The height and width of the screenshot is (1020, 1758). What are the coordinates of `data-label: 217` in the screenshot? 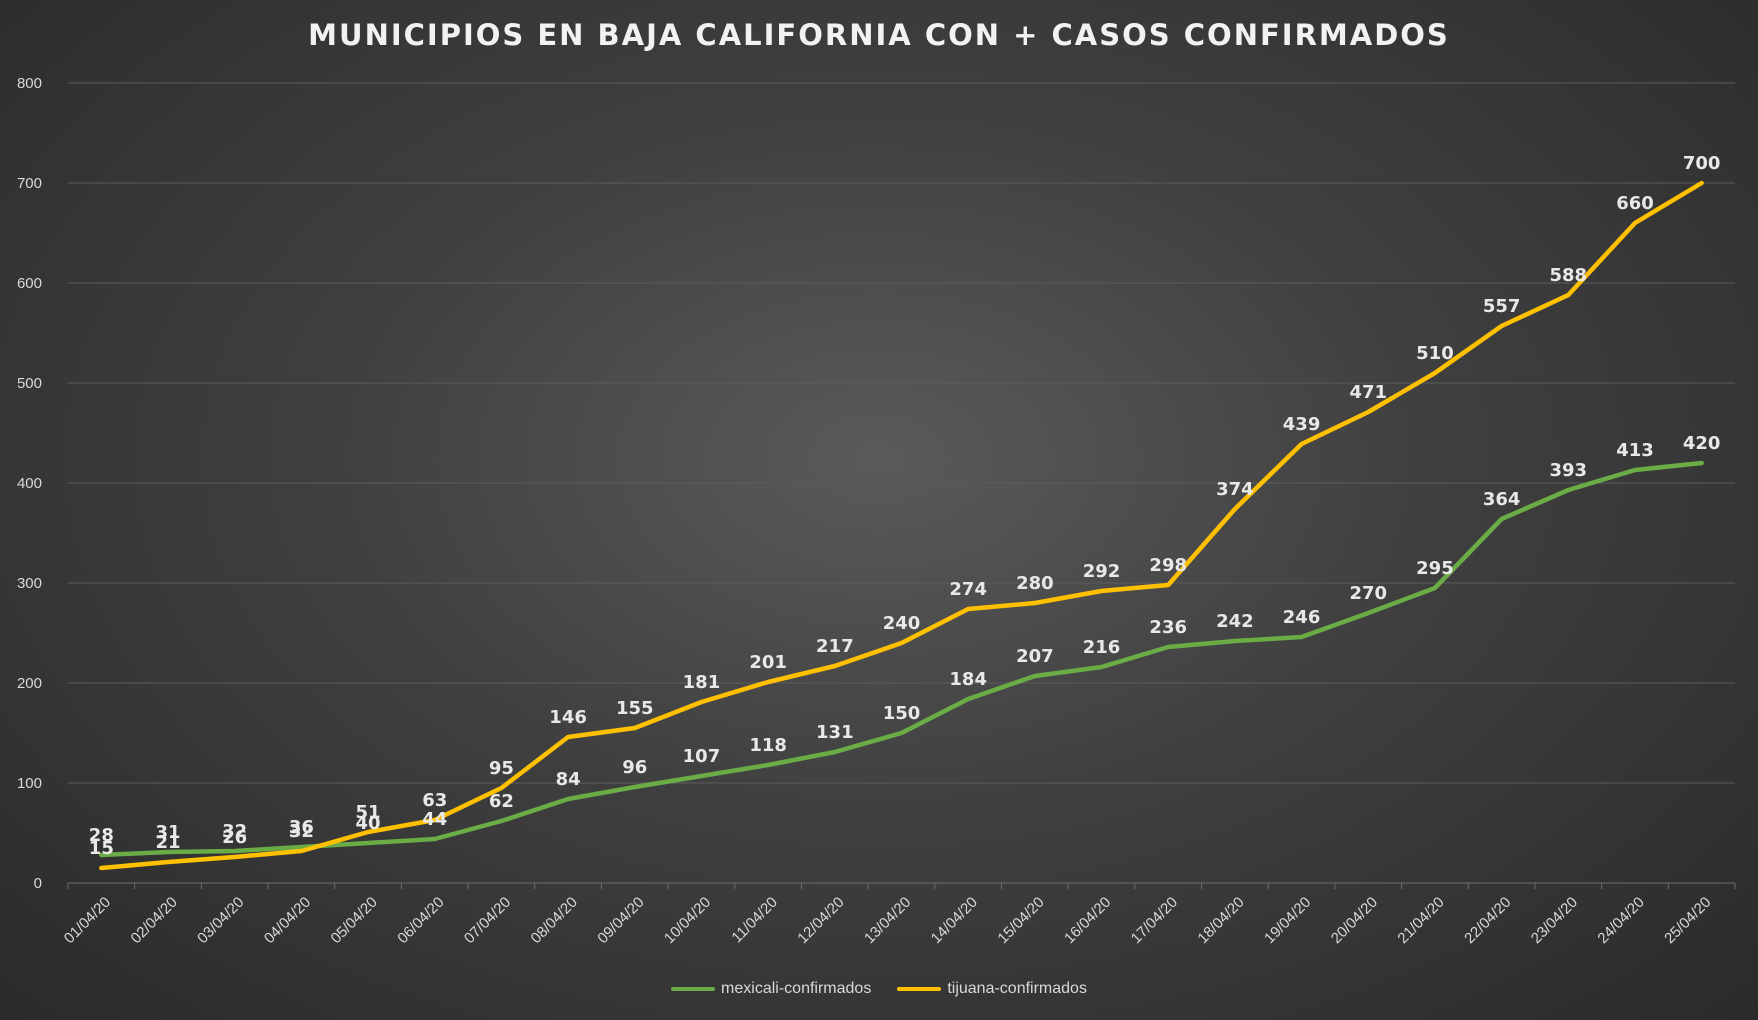 It's located at (835, 646).